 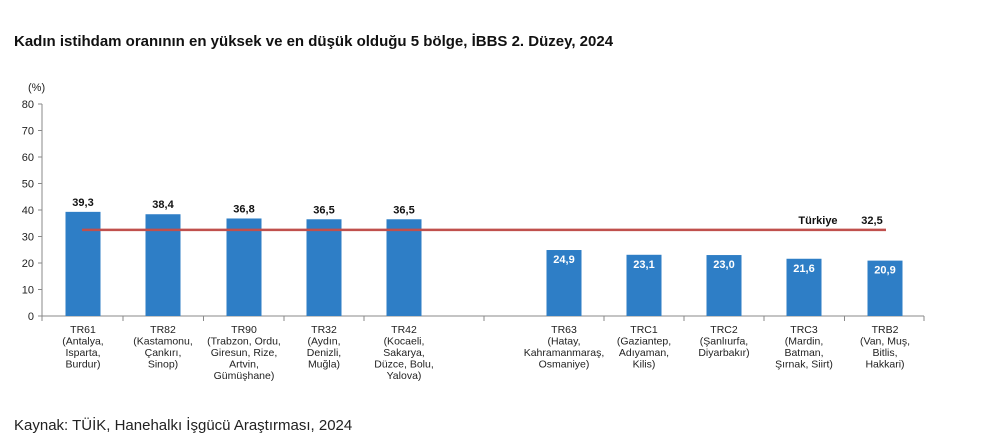 I want to click on bar-tr90, so click(x=244, y=267).